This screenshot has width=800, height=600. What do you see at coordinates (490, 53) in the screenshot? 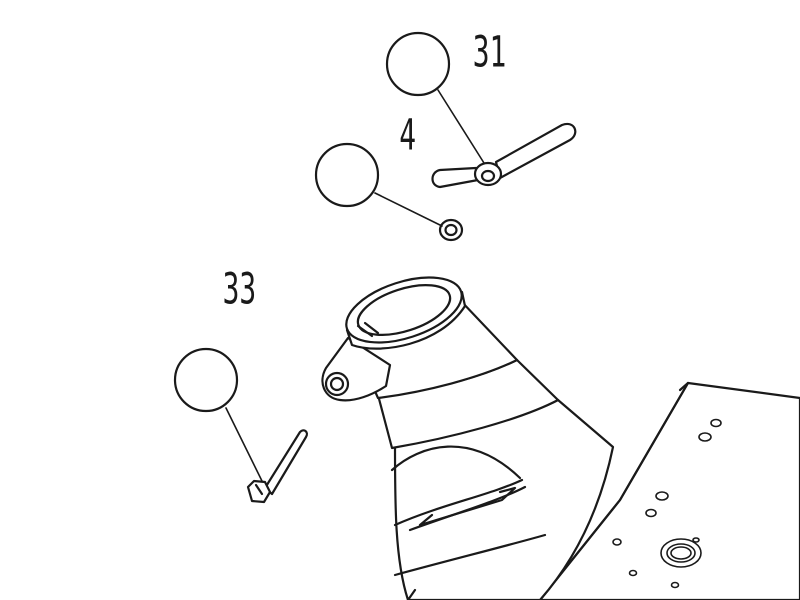
I see `callout-31-label: 31` at bounding box center [490, 53].